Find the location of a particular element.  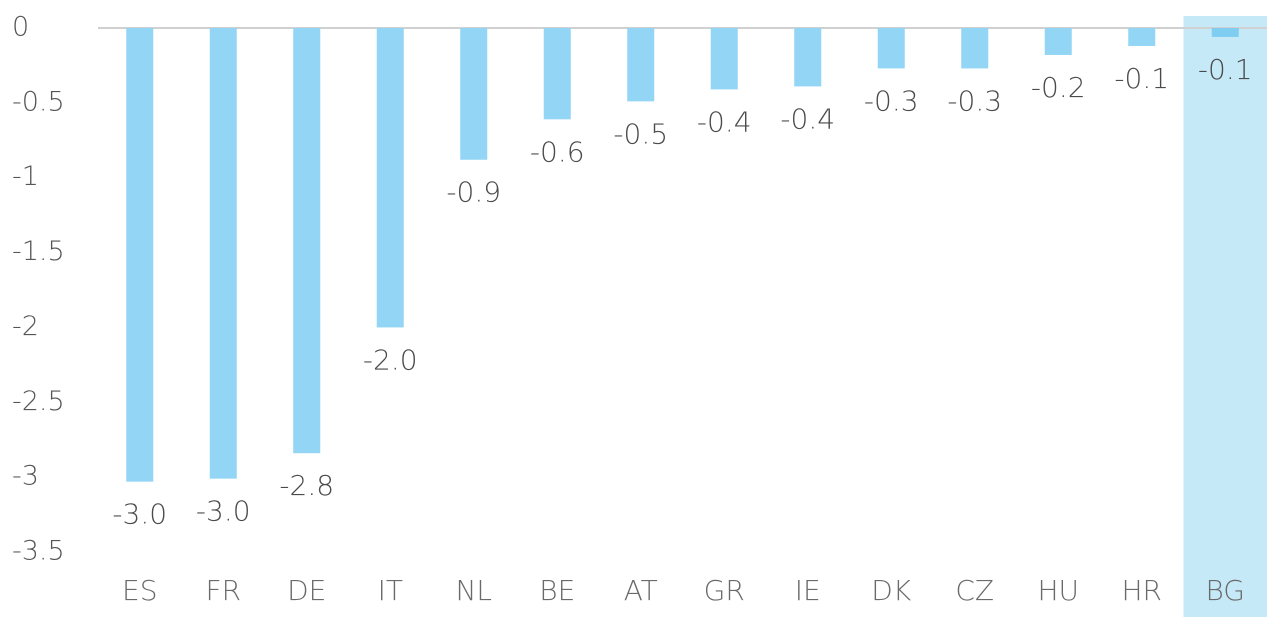

bar-es is located at coordinates (140, 255).